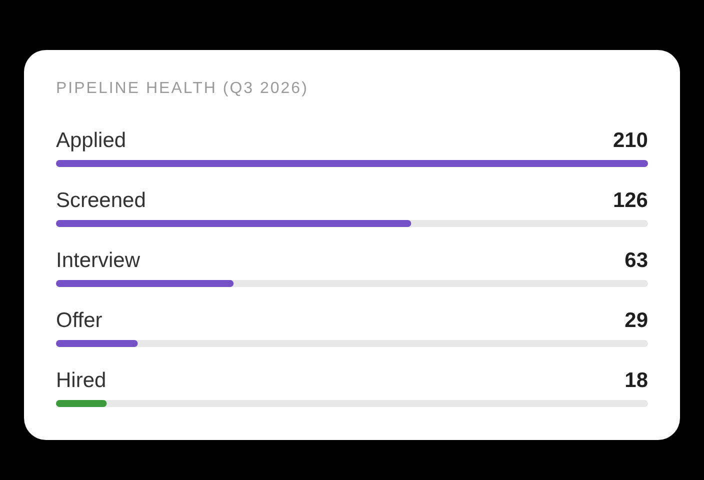 The width and height of the screenshot is (704, 480). What do you see at coordinates (79, 320) in the screenshot?
I see `y-tick-label: Offer` at bounding box center [79, 320].